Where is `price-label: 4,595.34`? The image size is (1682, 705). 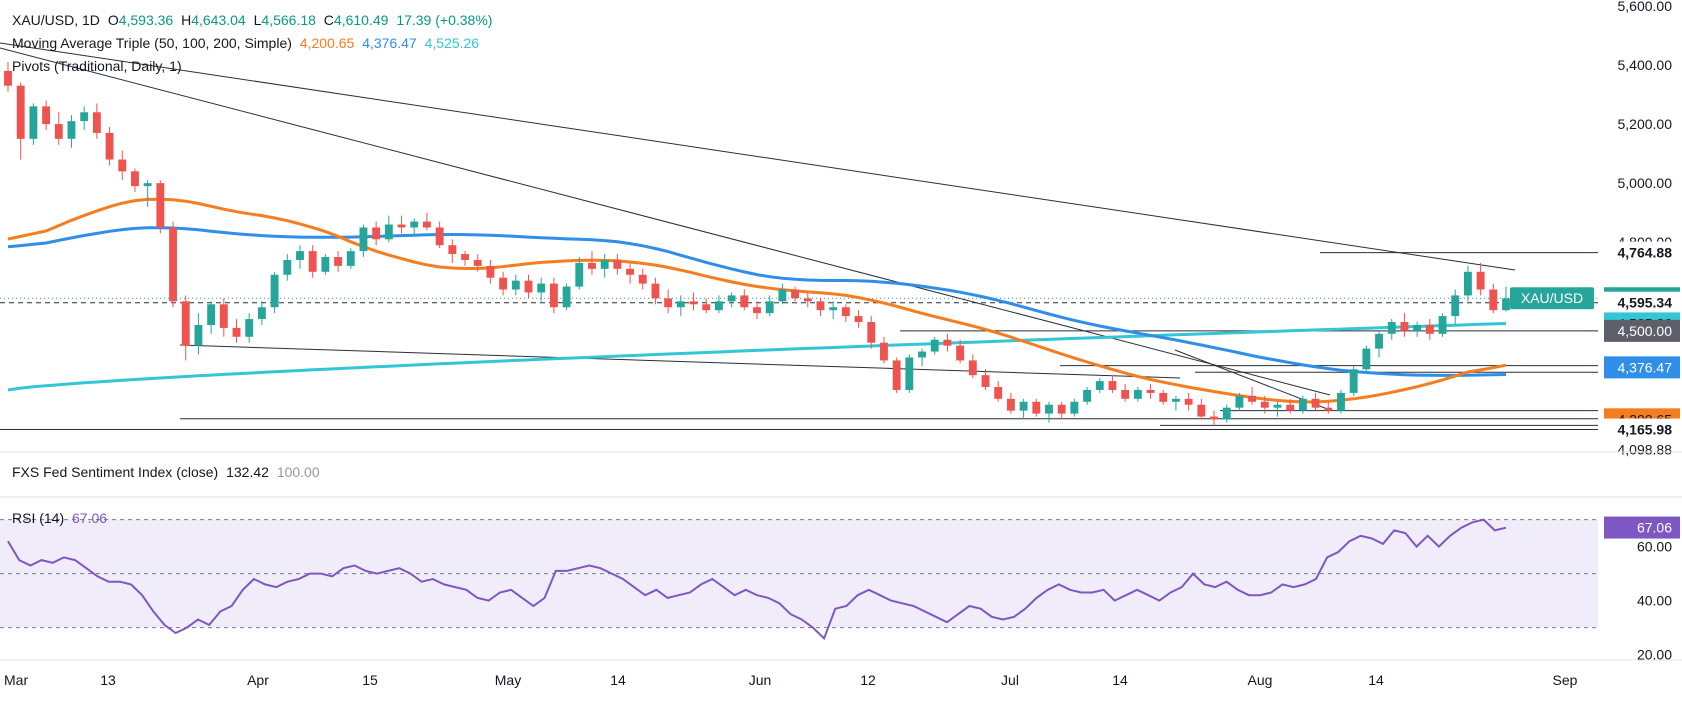
price-label: 4,595.34 is located at coordinates (1642, 302).